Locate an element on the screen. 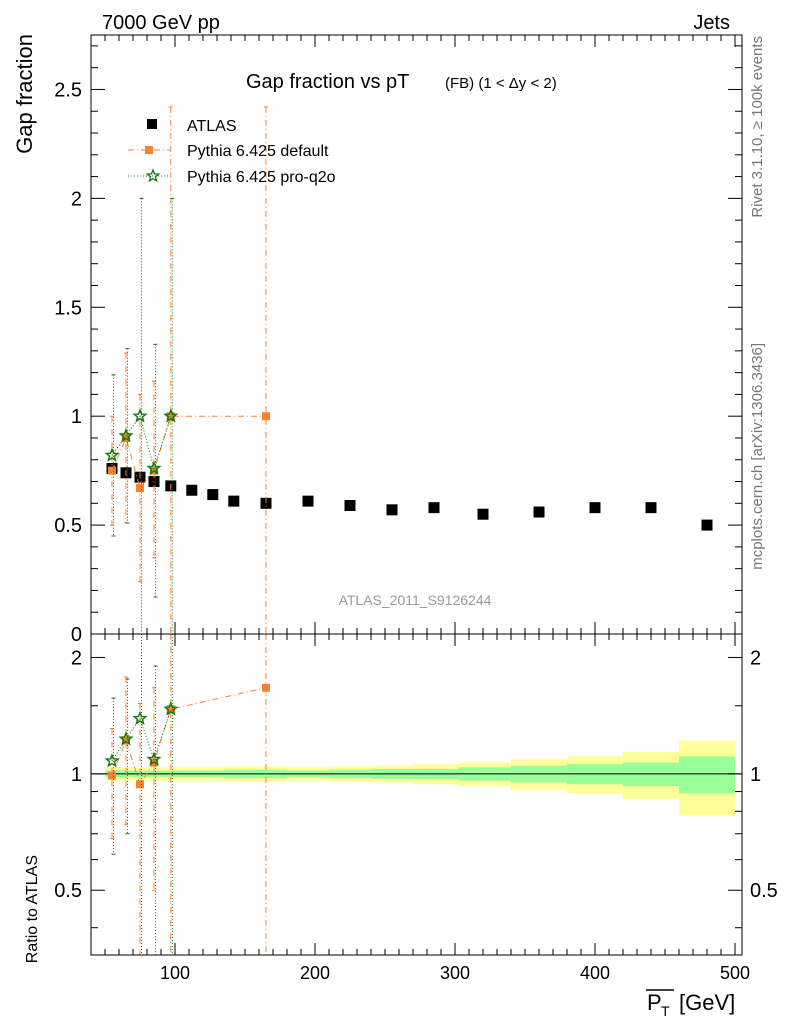 This screenshot has height=1024, width=786. x-axis-label: P T [GeV] is located at coordinates (690, 1004).